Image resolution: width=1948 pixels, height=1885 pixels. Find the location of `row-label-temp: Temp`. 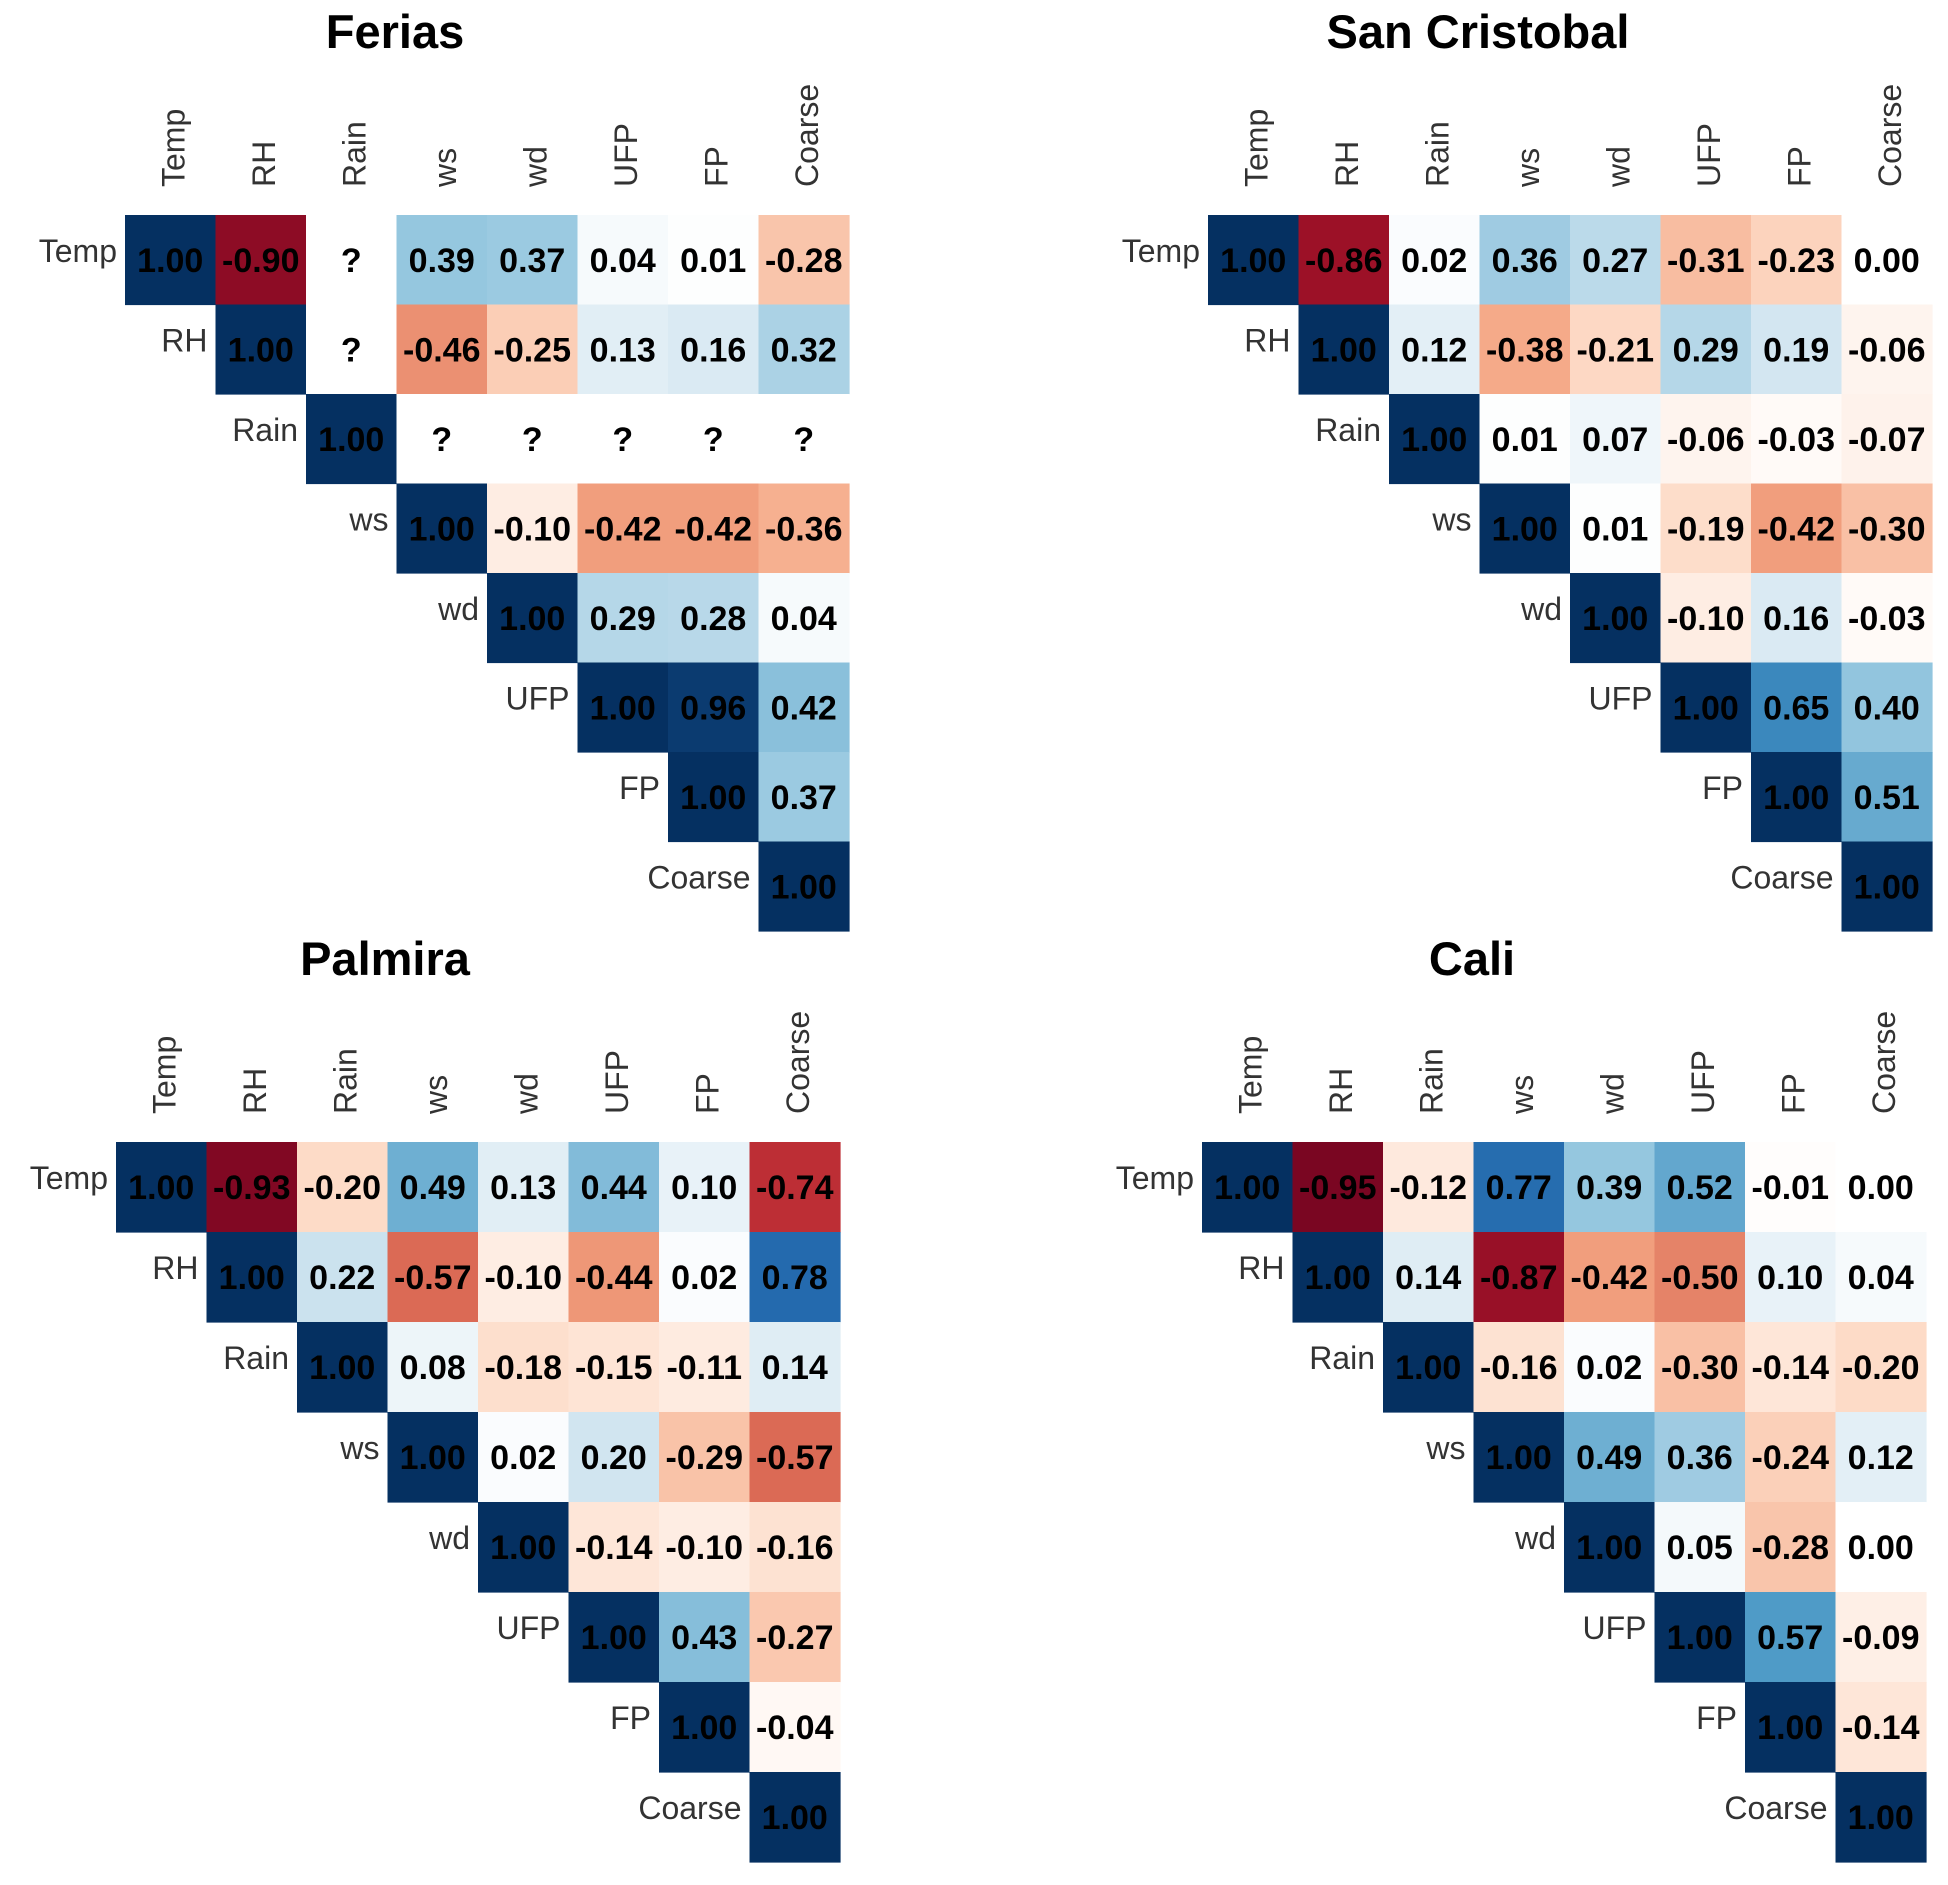

row-label-temp: Temp is located at coordinates (1161, 251).